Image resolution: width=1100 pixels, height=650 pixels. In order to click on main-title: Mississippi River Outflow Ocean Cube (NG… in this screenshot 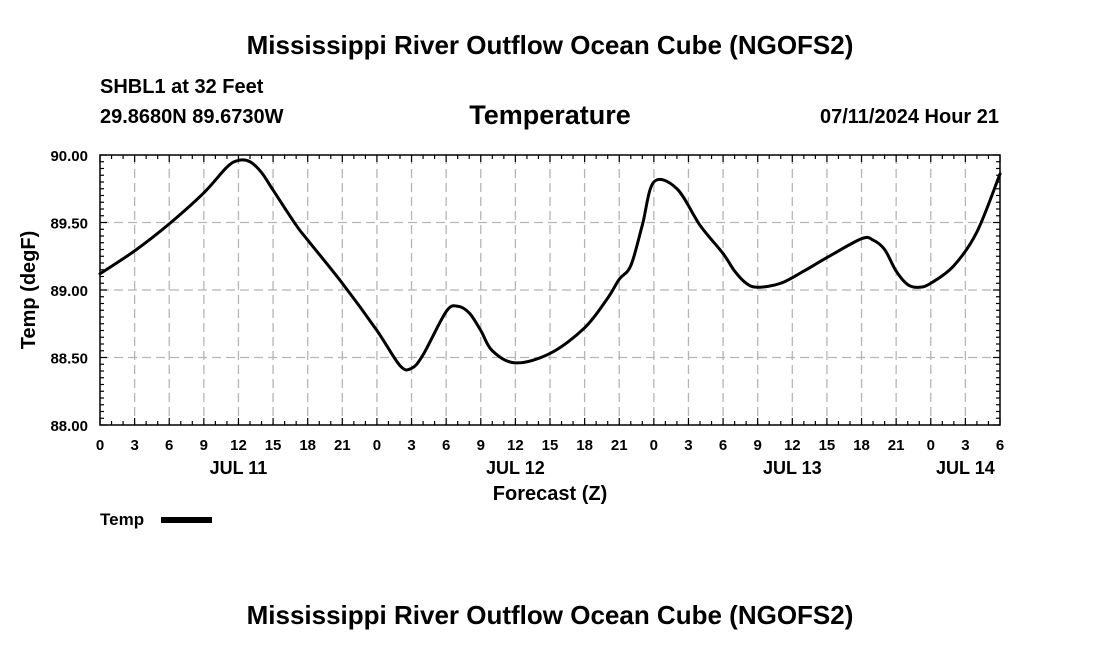, I will do `click(550, 45)`.